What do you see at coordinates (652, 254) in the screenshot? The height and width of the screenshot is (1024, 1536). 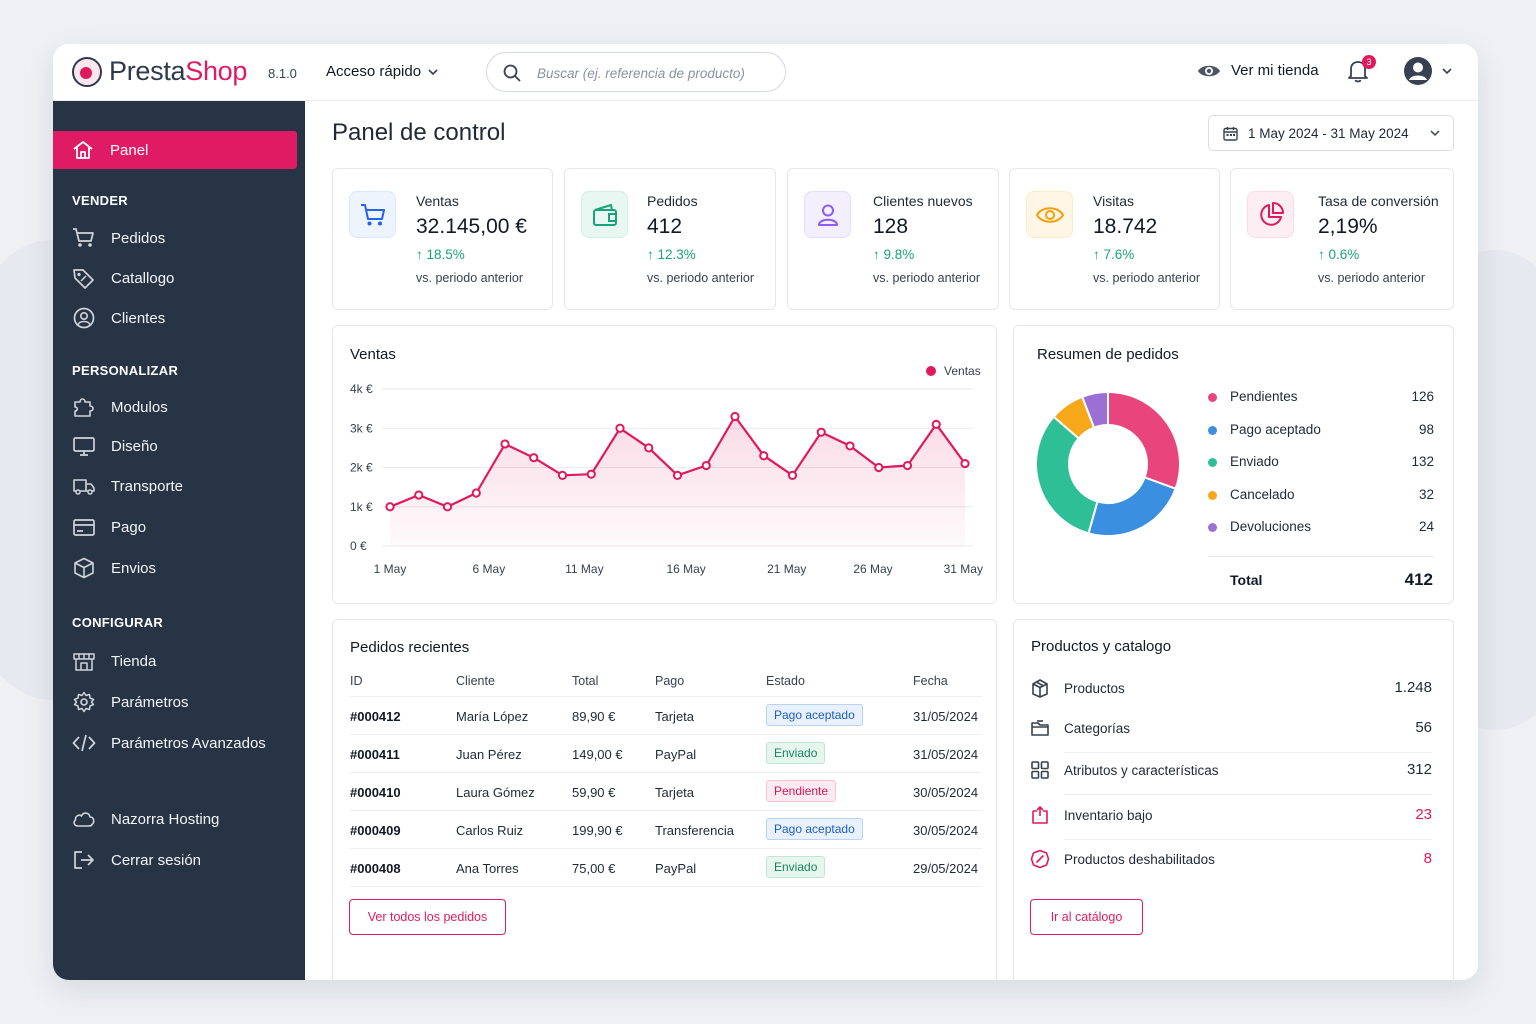 I see `arrow-up-icon: ↑` at bounding box center [652, 254].